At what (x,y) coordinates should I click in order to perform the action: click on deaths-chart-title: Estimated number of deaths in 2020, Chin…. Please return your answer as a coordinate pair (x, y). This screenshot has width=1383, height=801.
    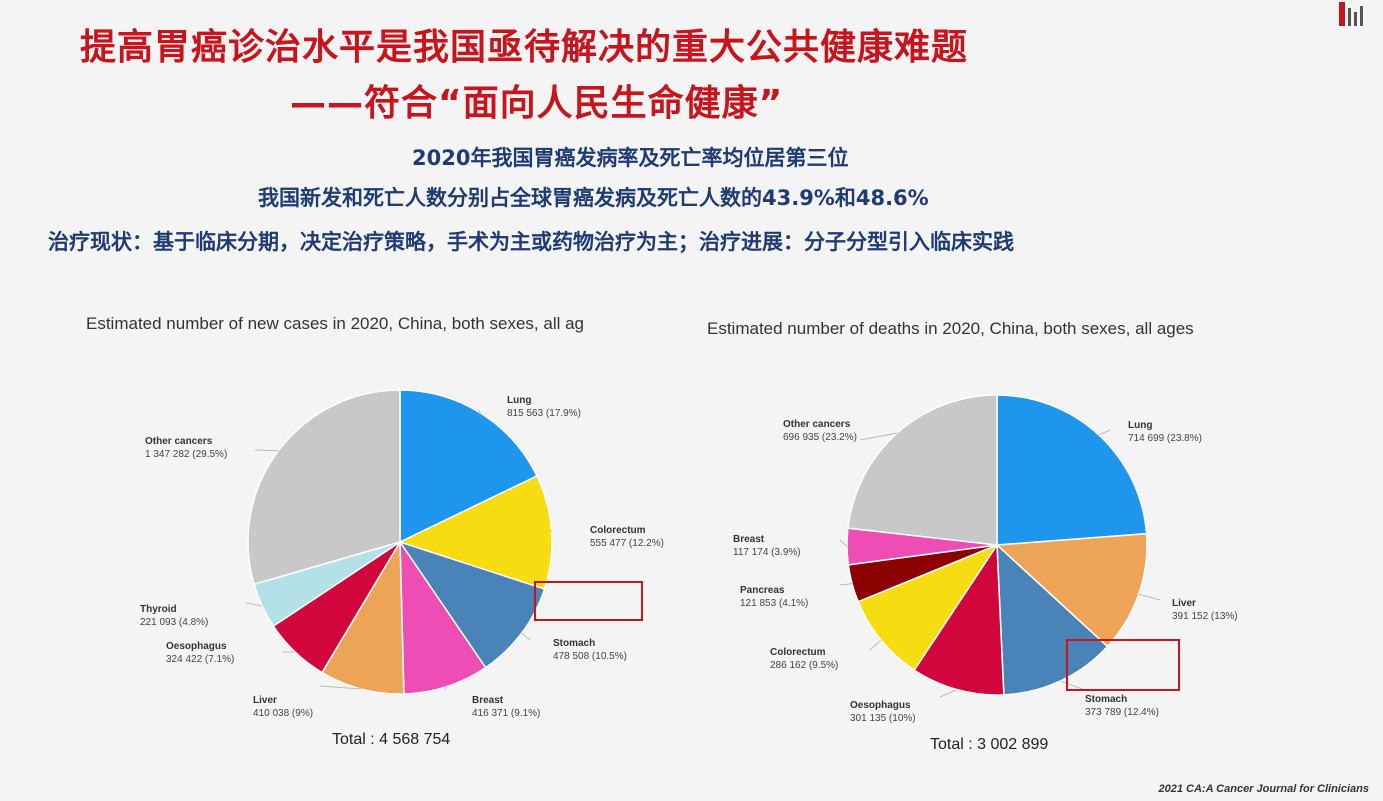
    Looking at the image, I should click on (950, 328).